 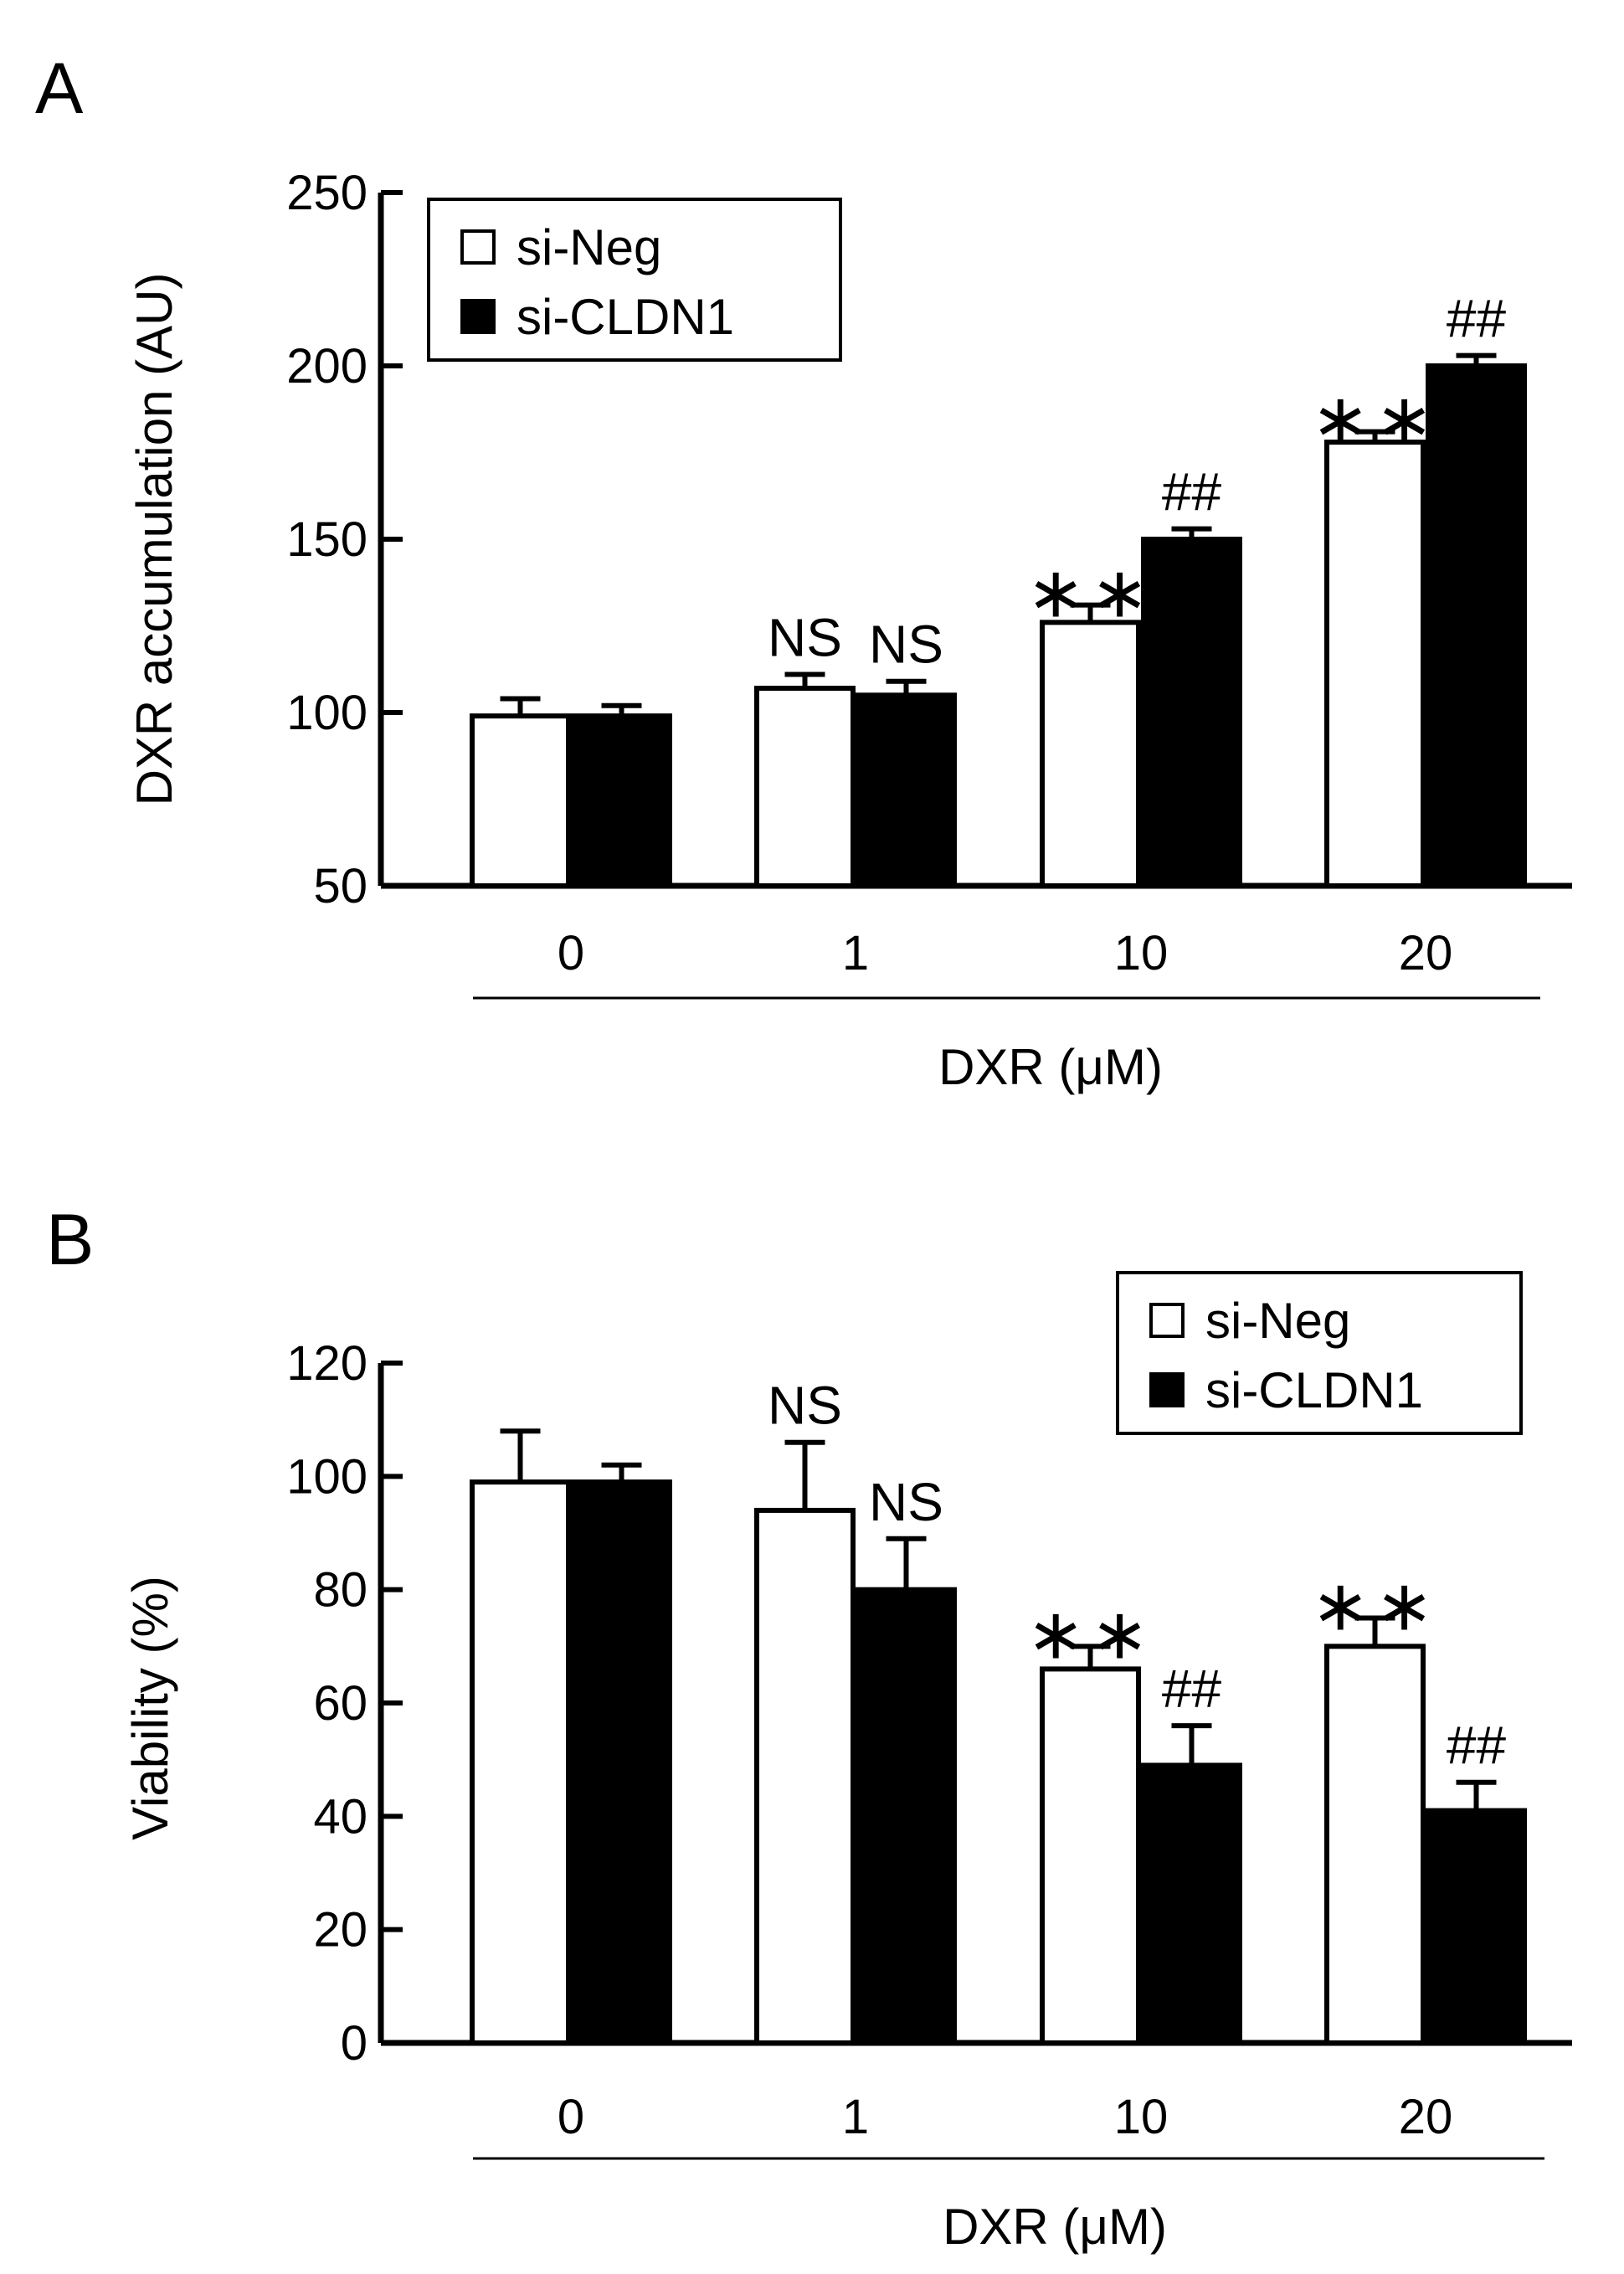 What do you see at coordinates (70, 1240) in the screenshot?
I see `panel-label: B` at bounding box center [70, 1240].